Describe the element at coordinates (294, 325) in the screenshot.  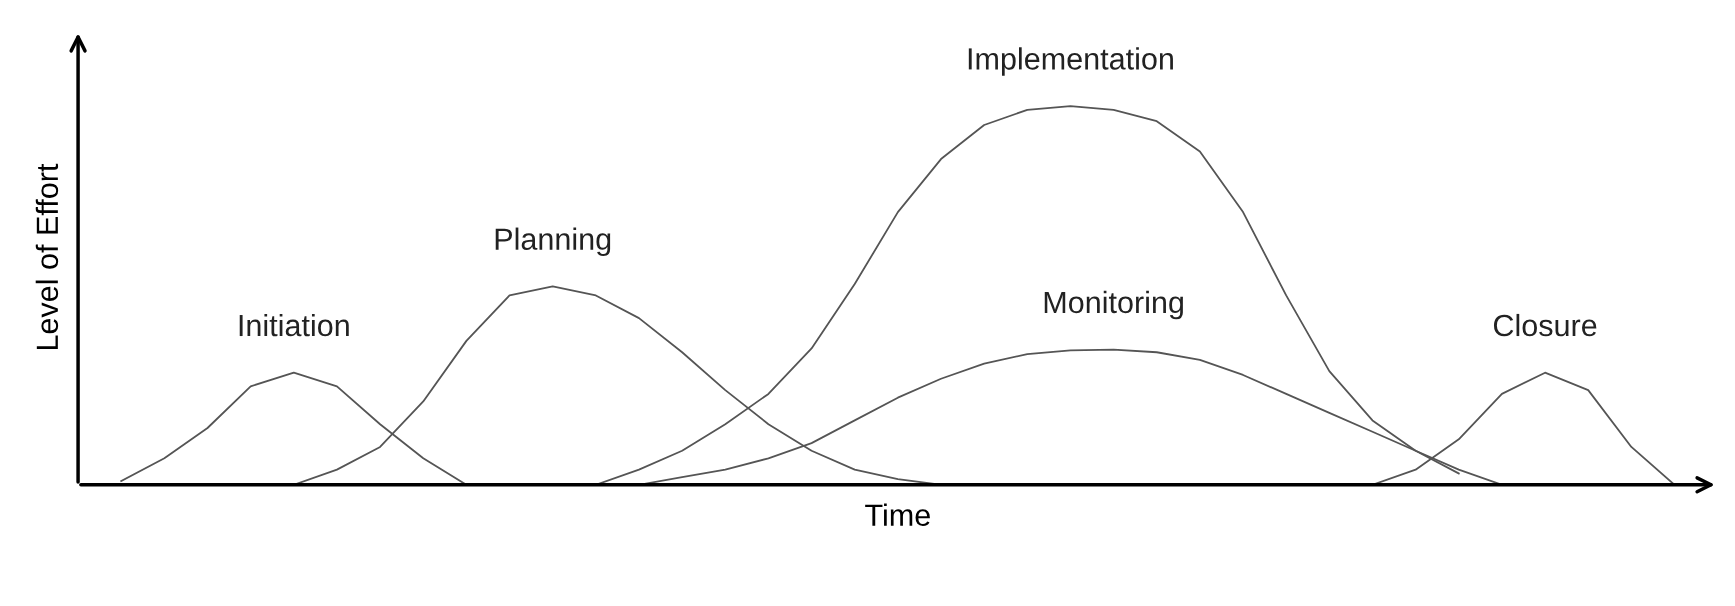
I see `series-label: Initiation` at that location.